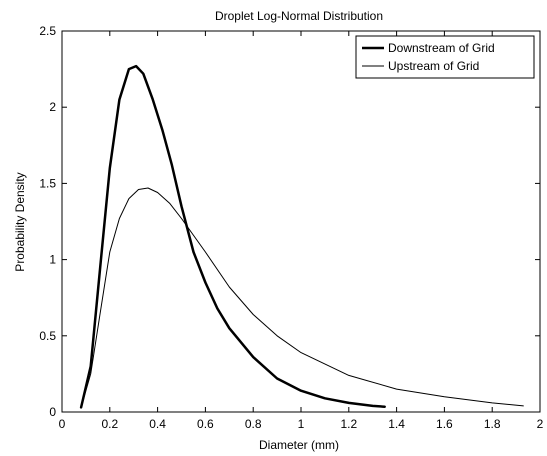 The height and width of the screenshot is (456, 547). I want to click on legend-box, so click(445, 57).